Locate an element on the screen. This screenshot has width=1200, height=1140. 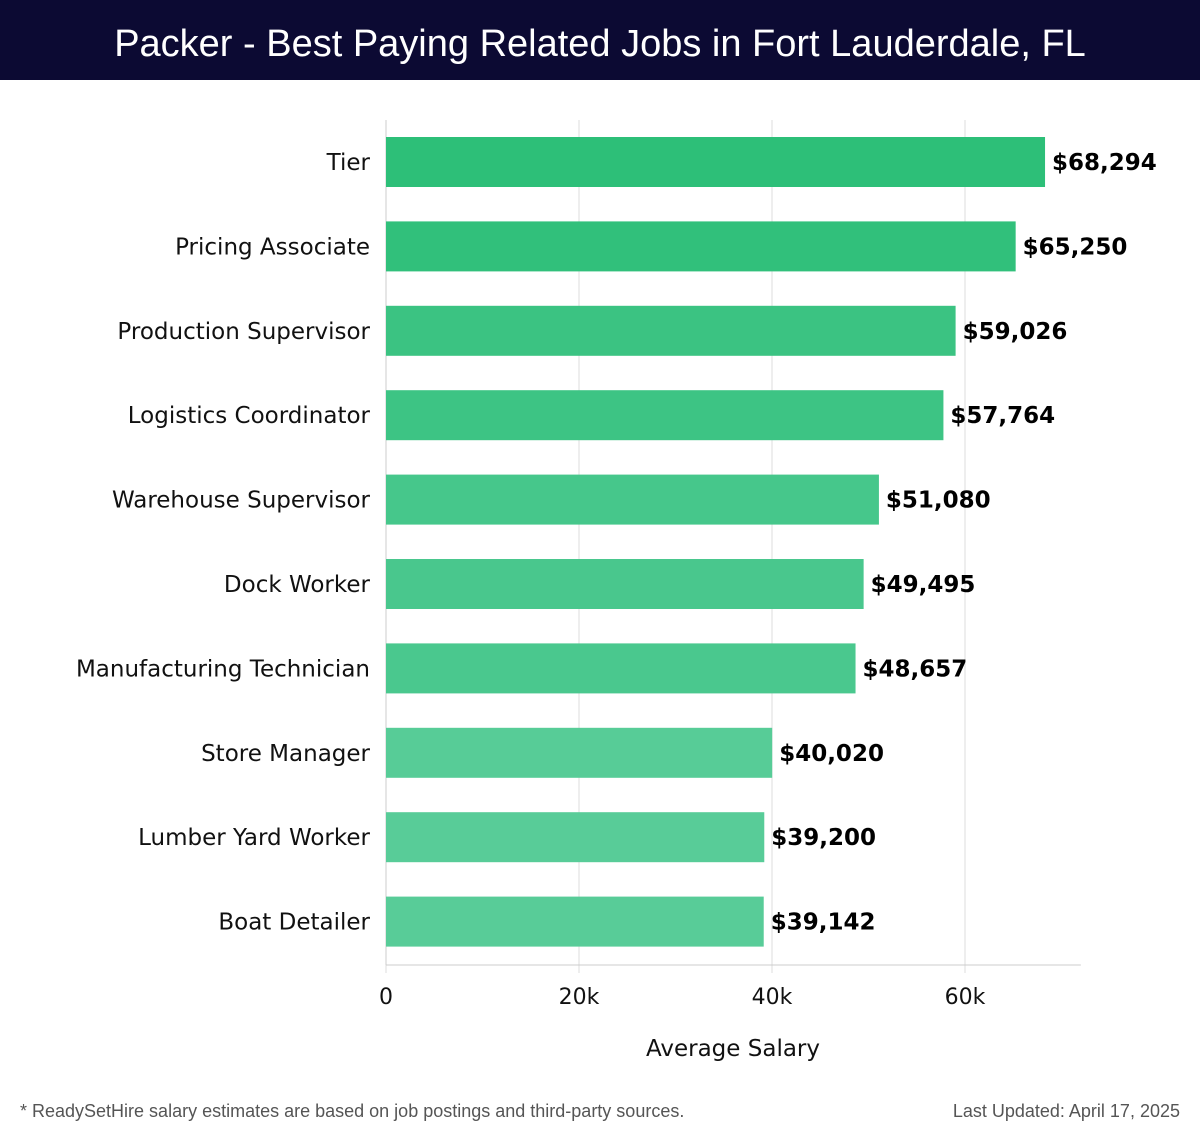
x-tick-label: 40k is located at coordinates (772, 997).